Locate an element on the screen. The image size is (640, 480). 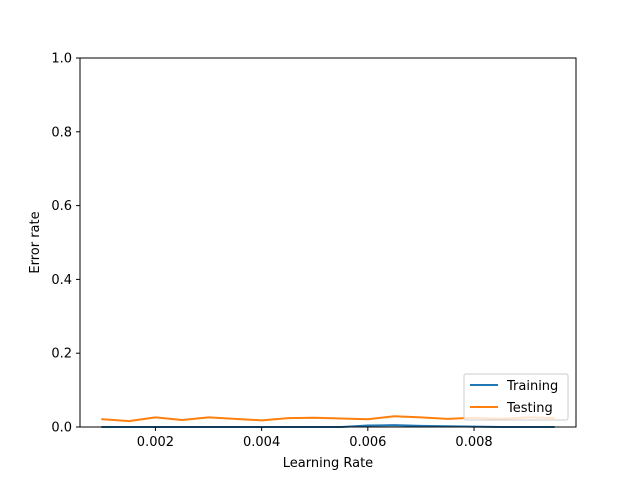
y-tick-label: 0.8 is located at coordinates (61, 132).